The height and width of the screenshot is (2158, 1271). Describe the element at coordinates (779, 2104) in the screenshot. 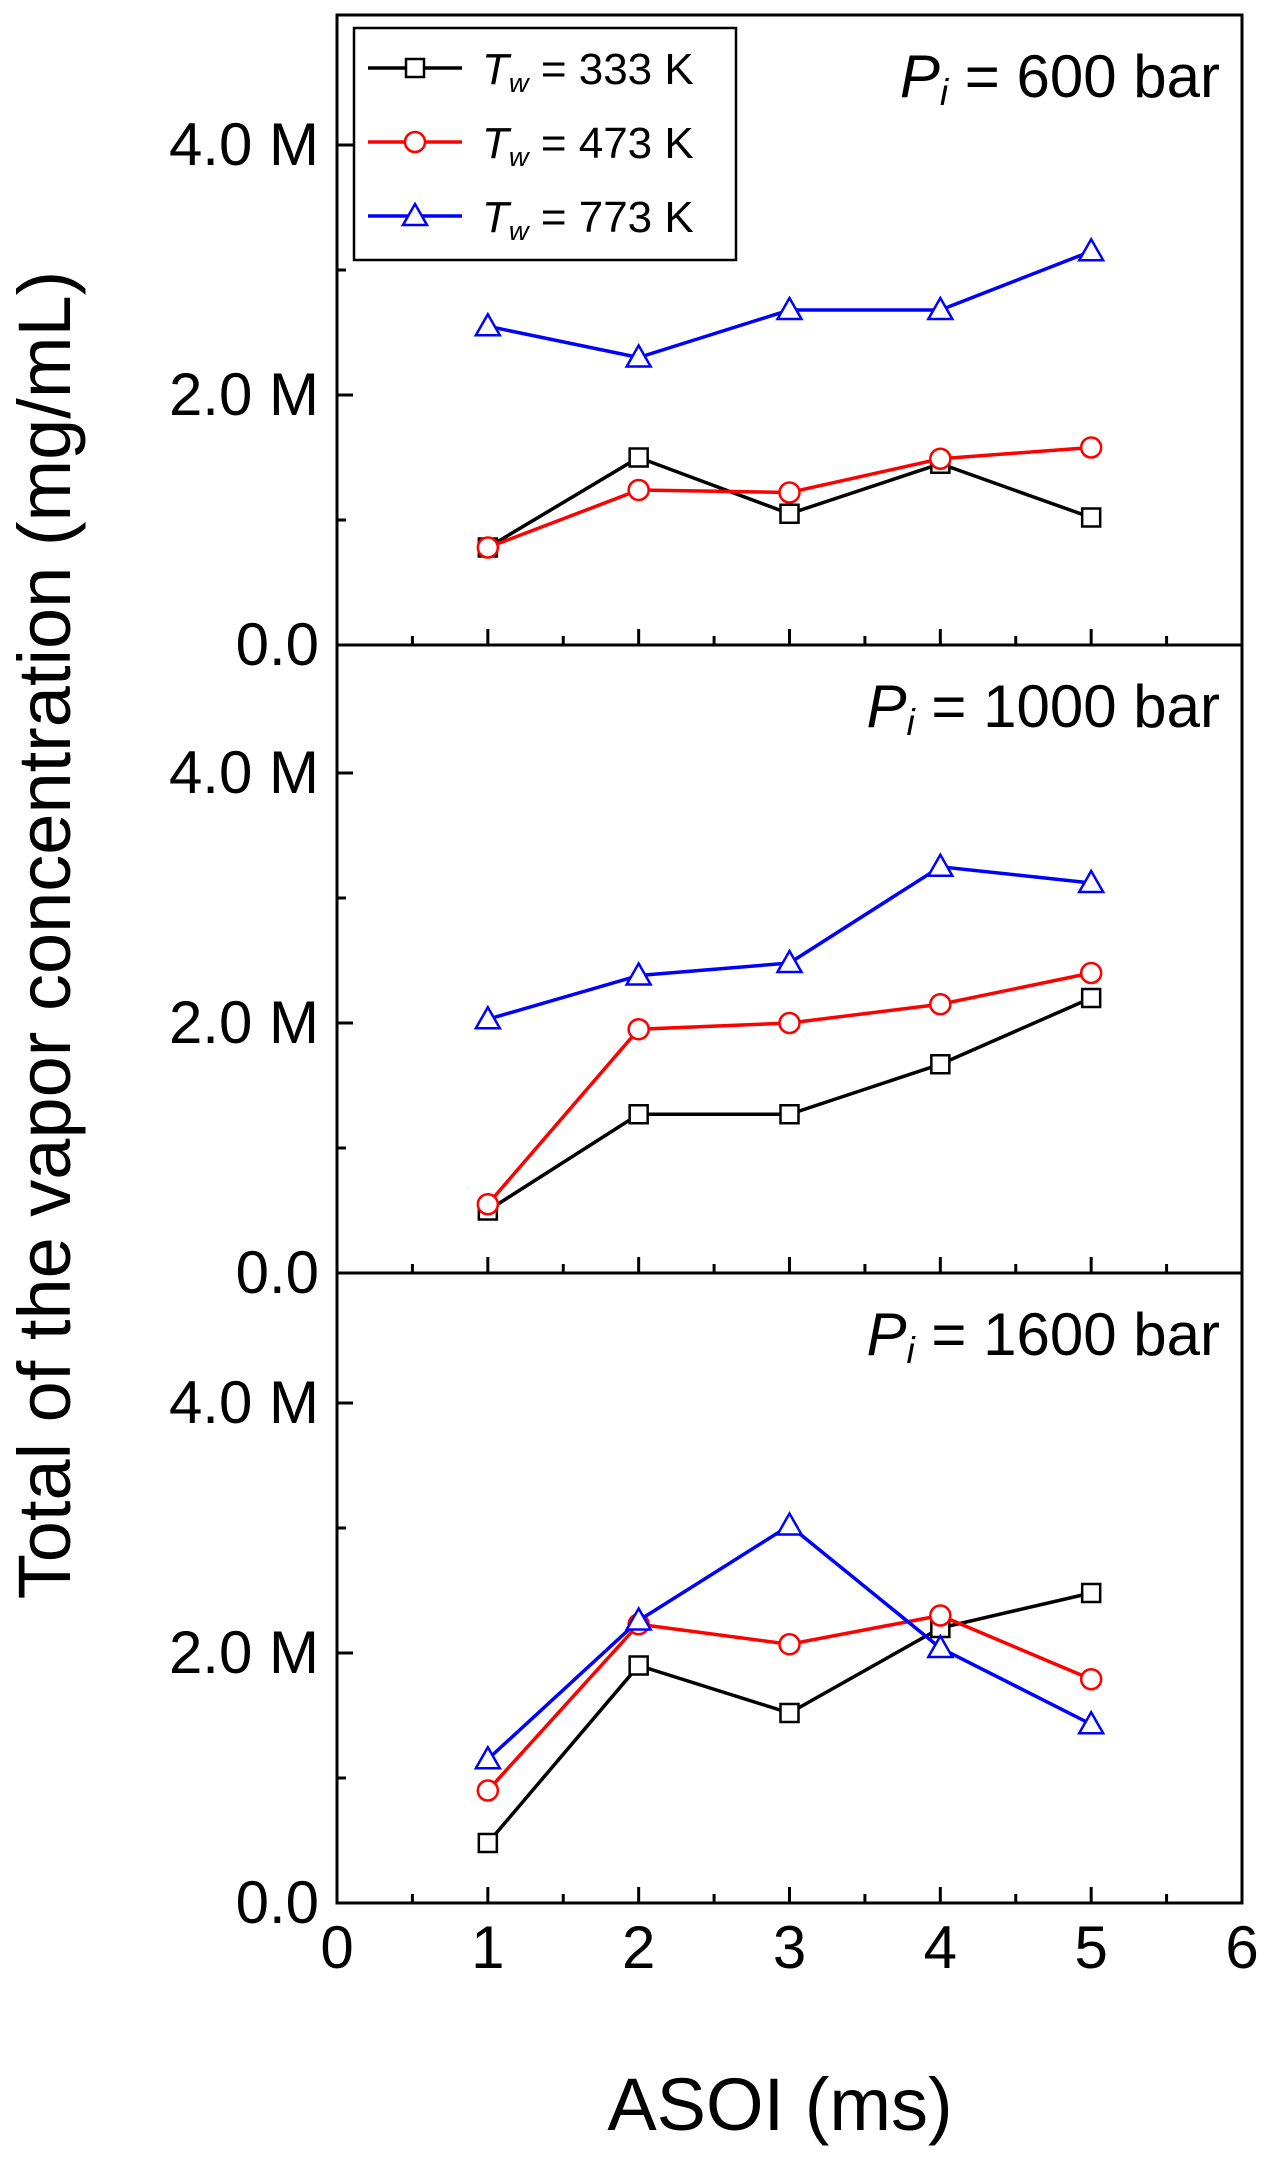

I see `x-axis-title: ASOI (ms)` at that location.